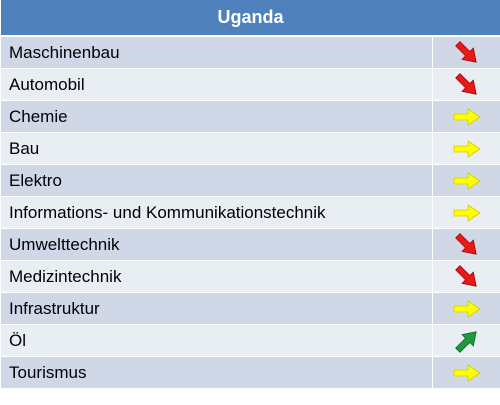 This screenshot has width=500, height=405. What do you see at coordinates (250, 18) in the screenshot?
I see `table-title: Uganda` at bounding box center [250, 18].